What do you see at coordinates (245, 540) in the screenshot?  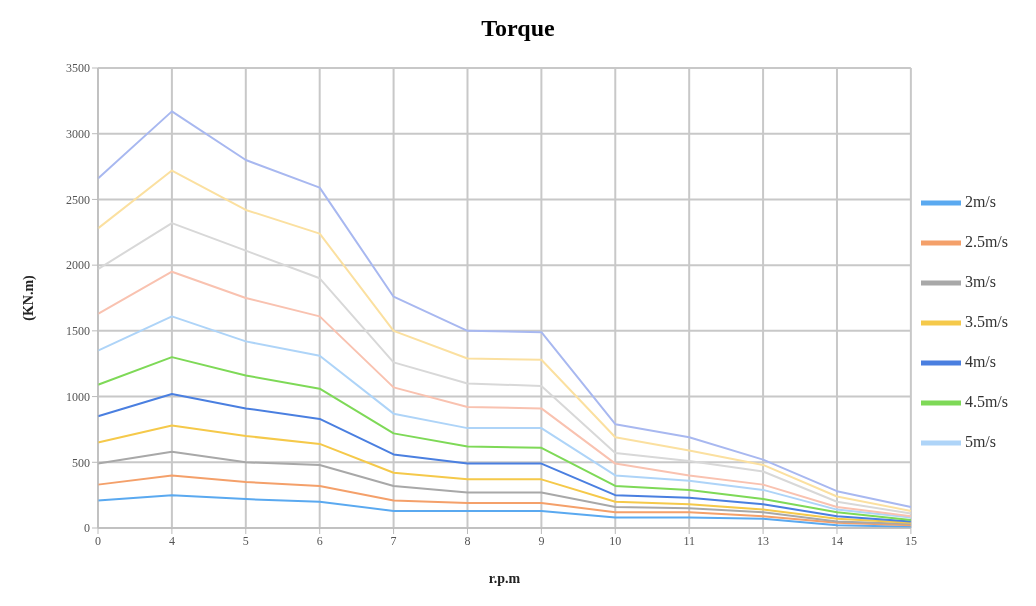 I see `x-tick-label: 5` at bounding box center [245, 540].